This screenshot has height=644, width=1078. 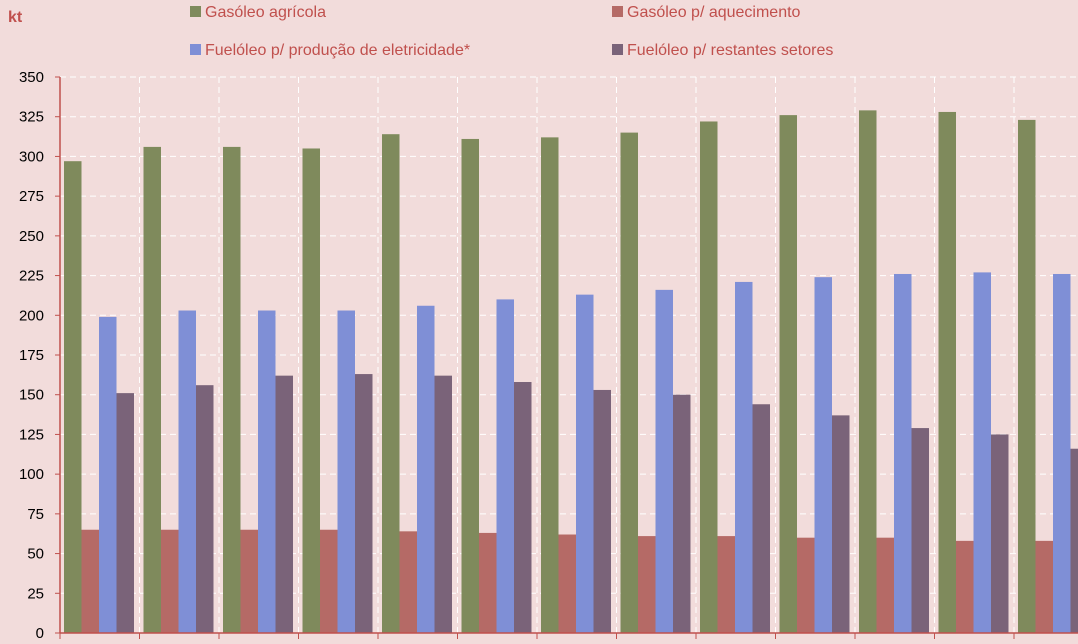 I want to click on y-tick-label: 225, so click(x=31, y=276).